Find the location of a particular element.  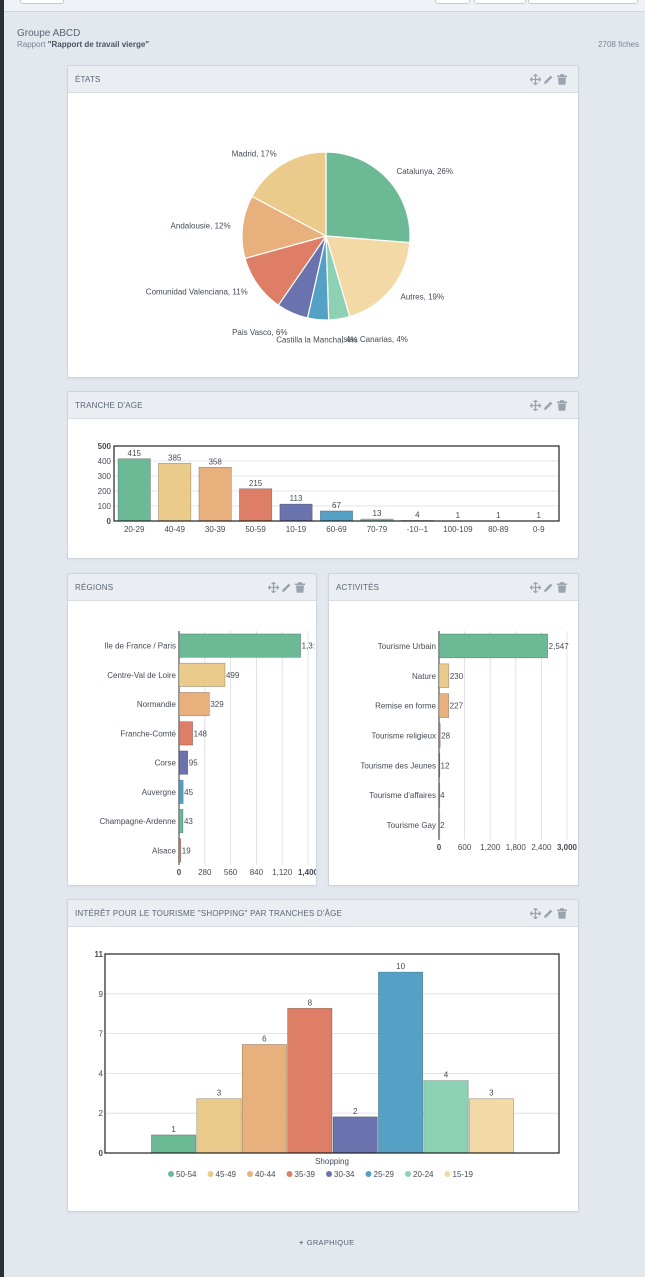

y-tick-label: 0 is located at coordinates (101, 1153).